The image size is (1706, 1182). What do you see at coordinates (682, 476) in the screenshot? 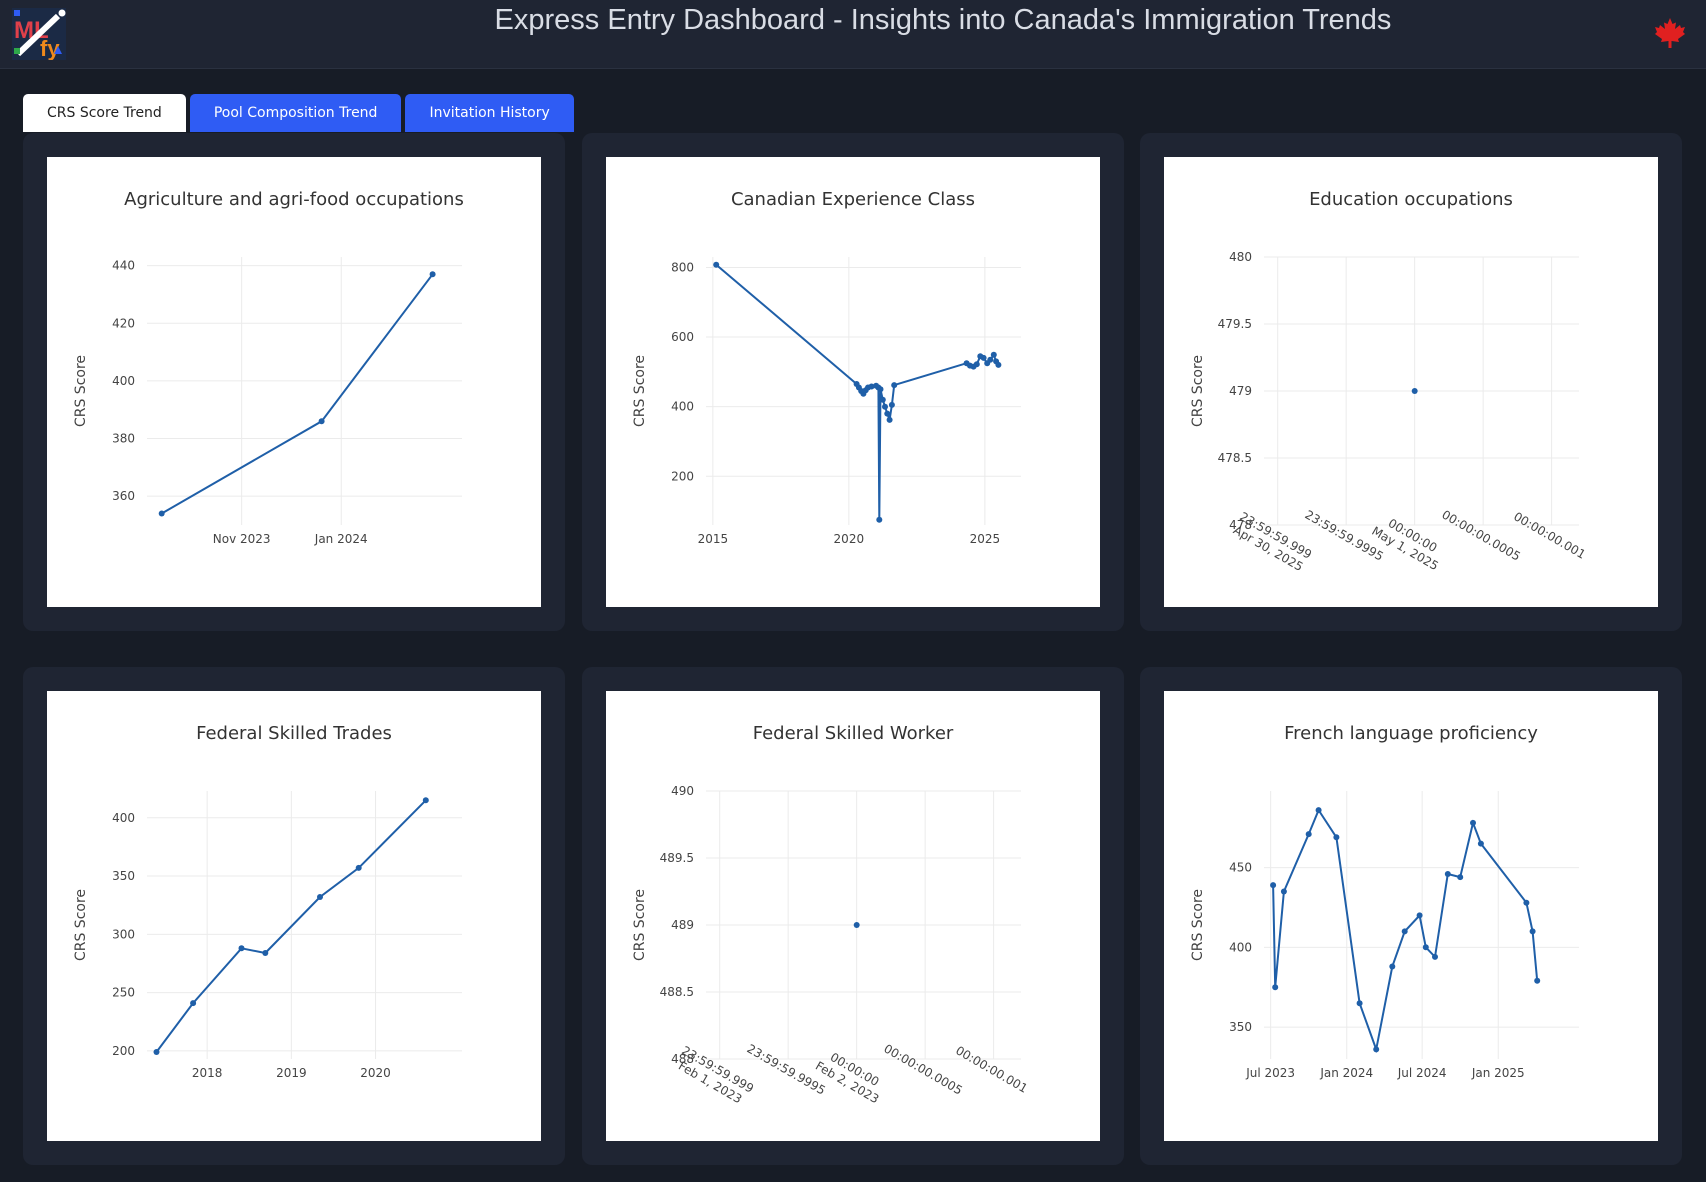
I see `y-tick-label: 200` at bounding box center [682, 476].